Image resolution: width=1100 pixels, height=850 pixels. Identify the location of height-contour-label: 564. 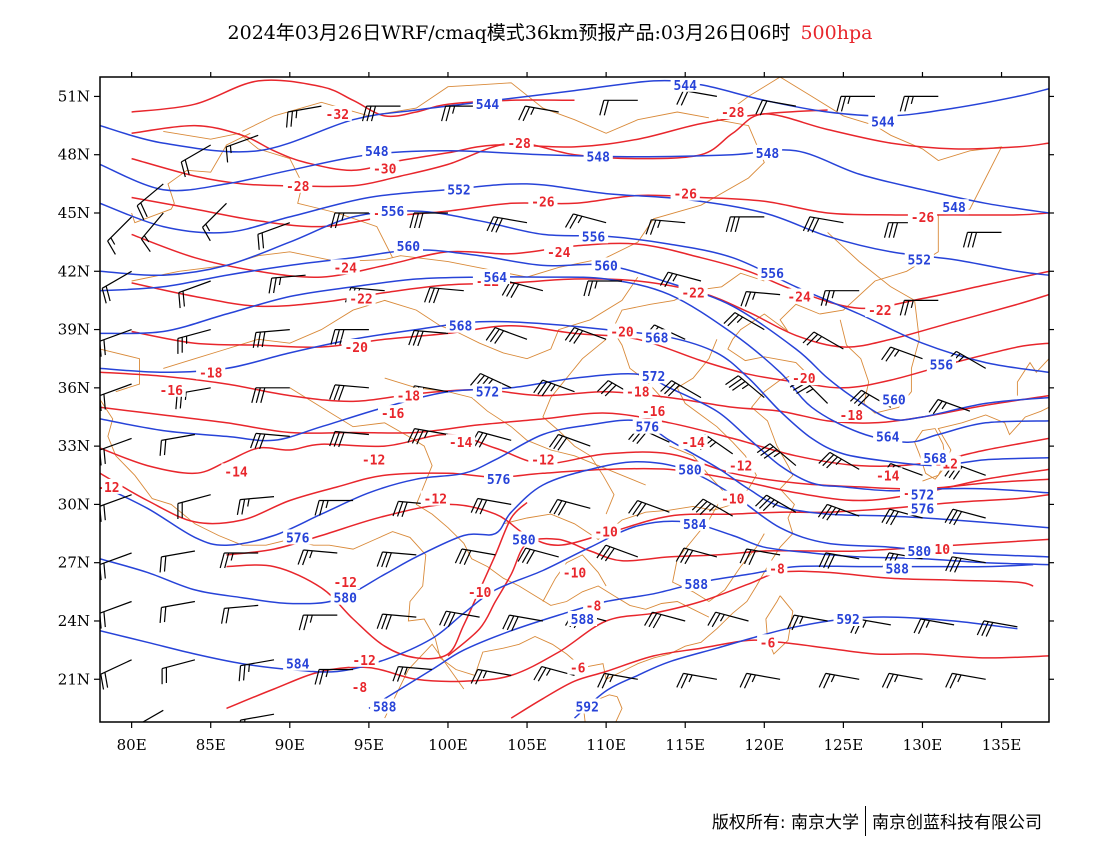
(496, 278).